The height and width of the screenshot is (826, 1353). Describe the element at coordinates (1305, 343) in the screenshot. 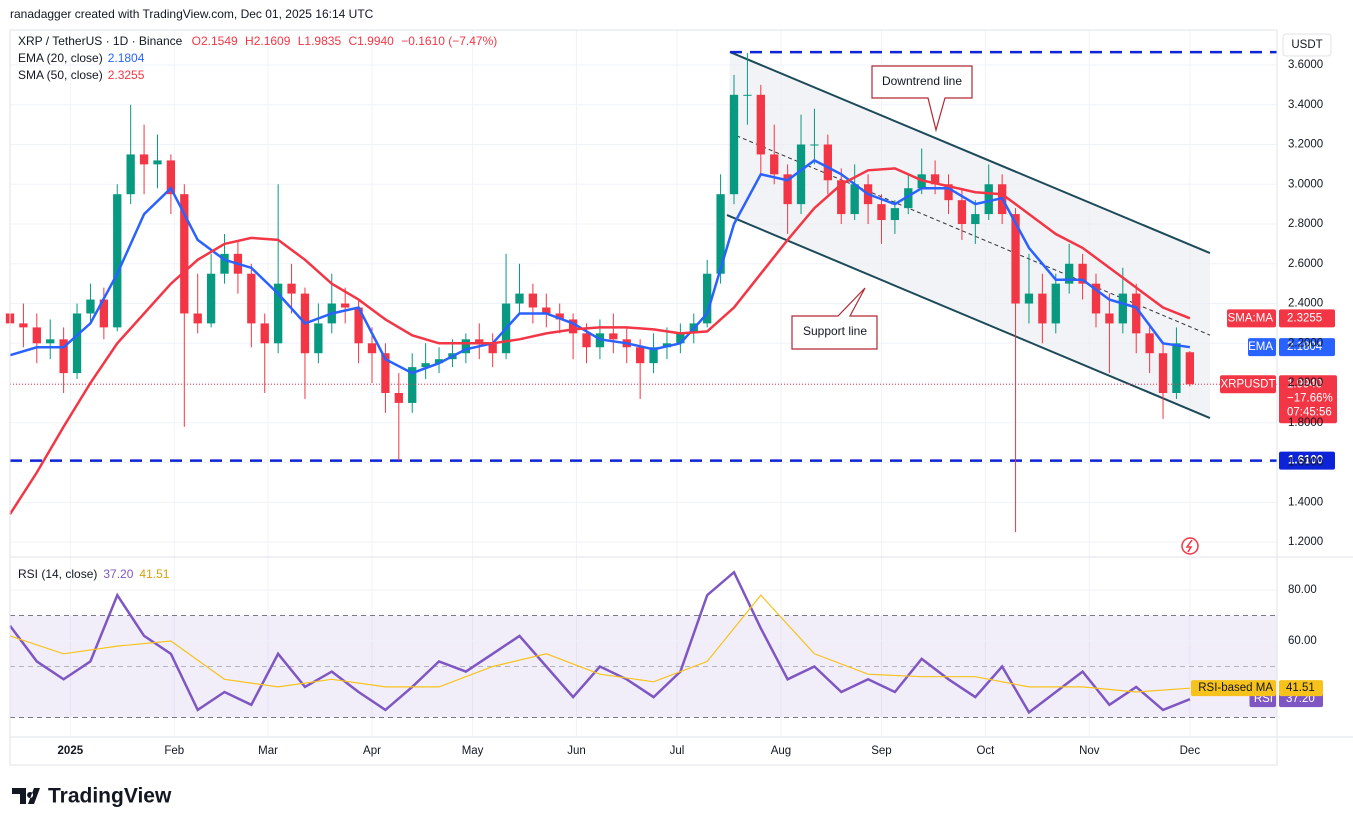

I see `y-tick-label: 2.2000` at that location.